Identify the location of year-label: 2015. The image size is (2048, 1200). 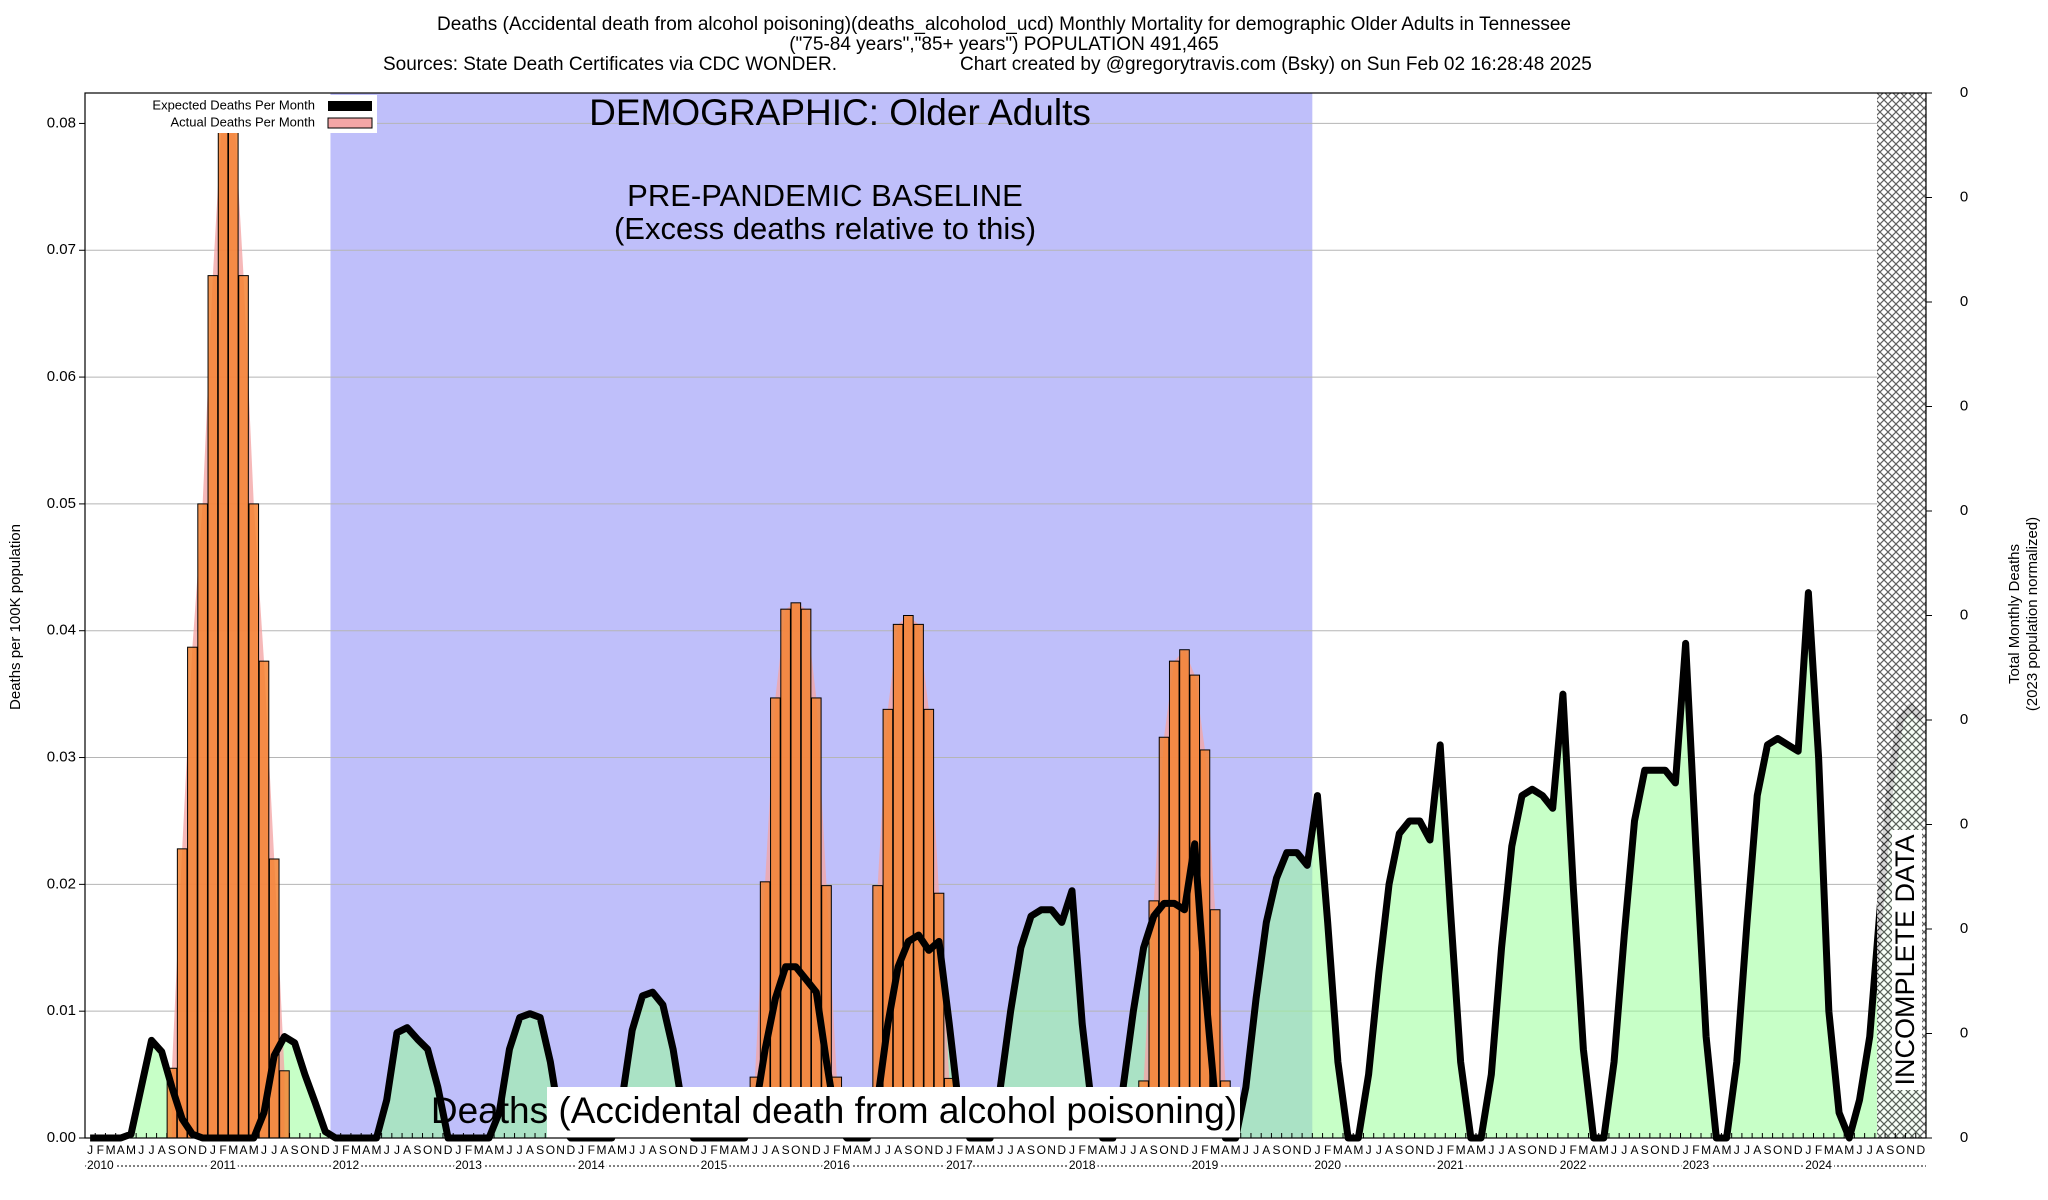
(714, 1165).